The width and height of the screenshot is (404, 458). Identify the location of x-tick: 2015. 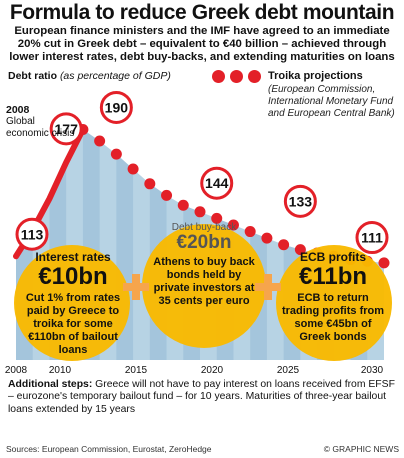
(136, 370).